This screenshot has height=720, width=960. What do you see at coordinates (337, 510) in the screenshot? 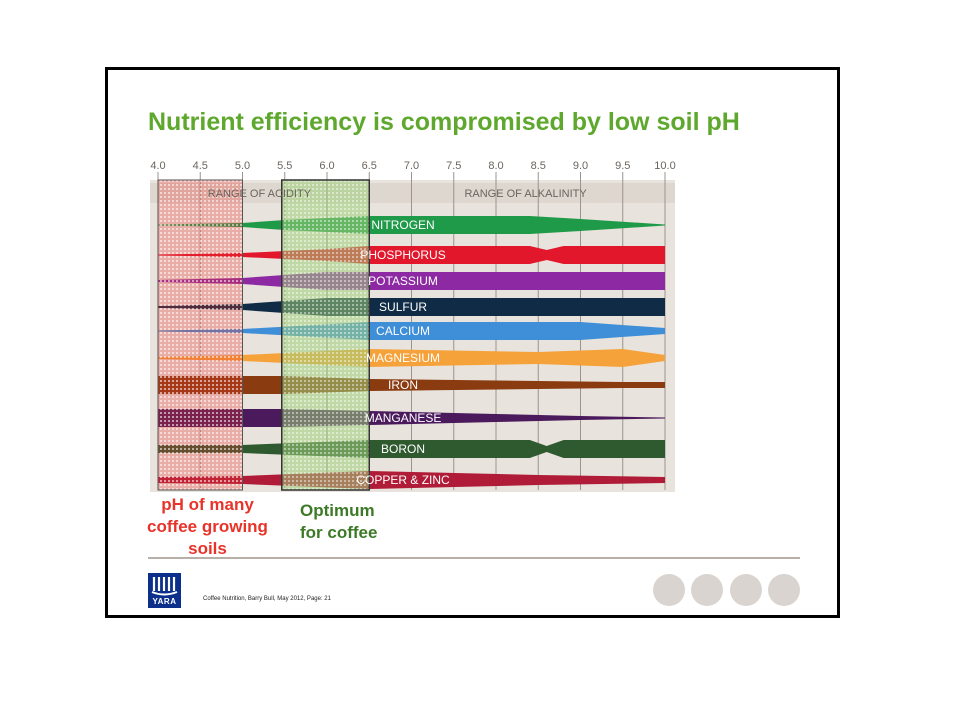
I see `optimum-note-line: Optimum` at bounding box center [337, 510].